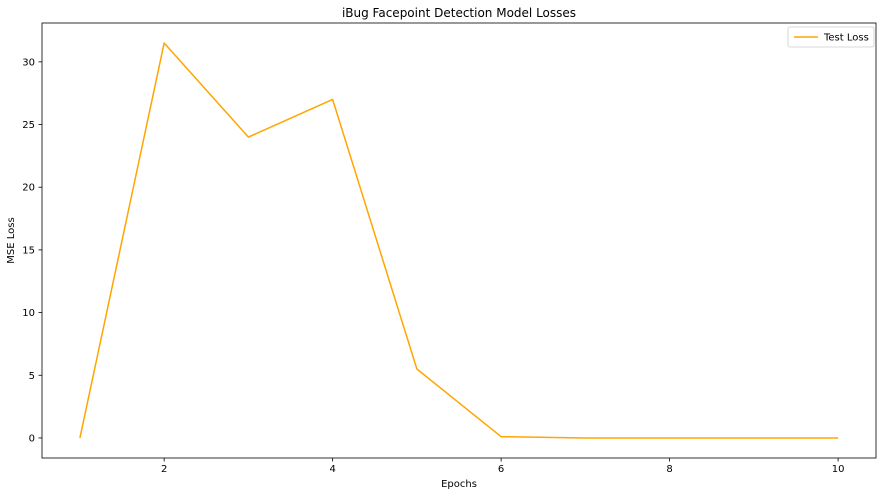 Image resolution: width=885 pixels, height=500 pixels. I want to click on chart-title: iBug Facepoint Detection Model Losses, so click(459, 13).